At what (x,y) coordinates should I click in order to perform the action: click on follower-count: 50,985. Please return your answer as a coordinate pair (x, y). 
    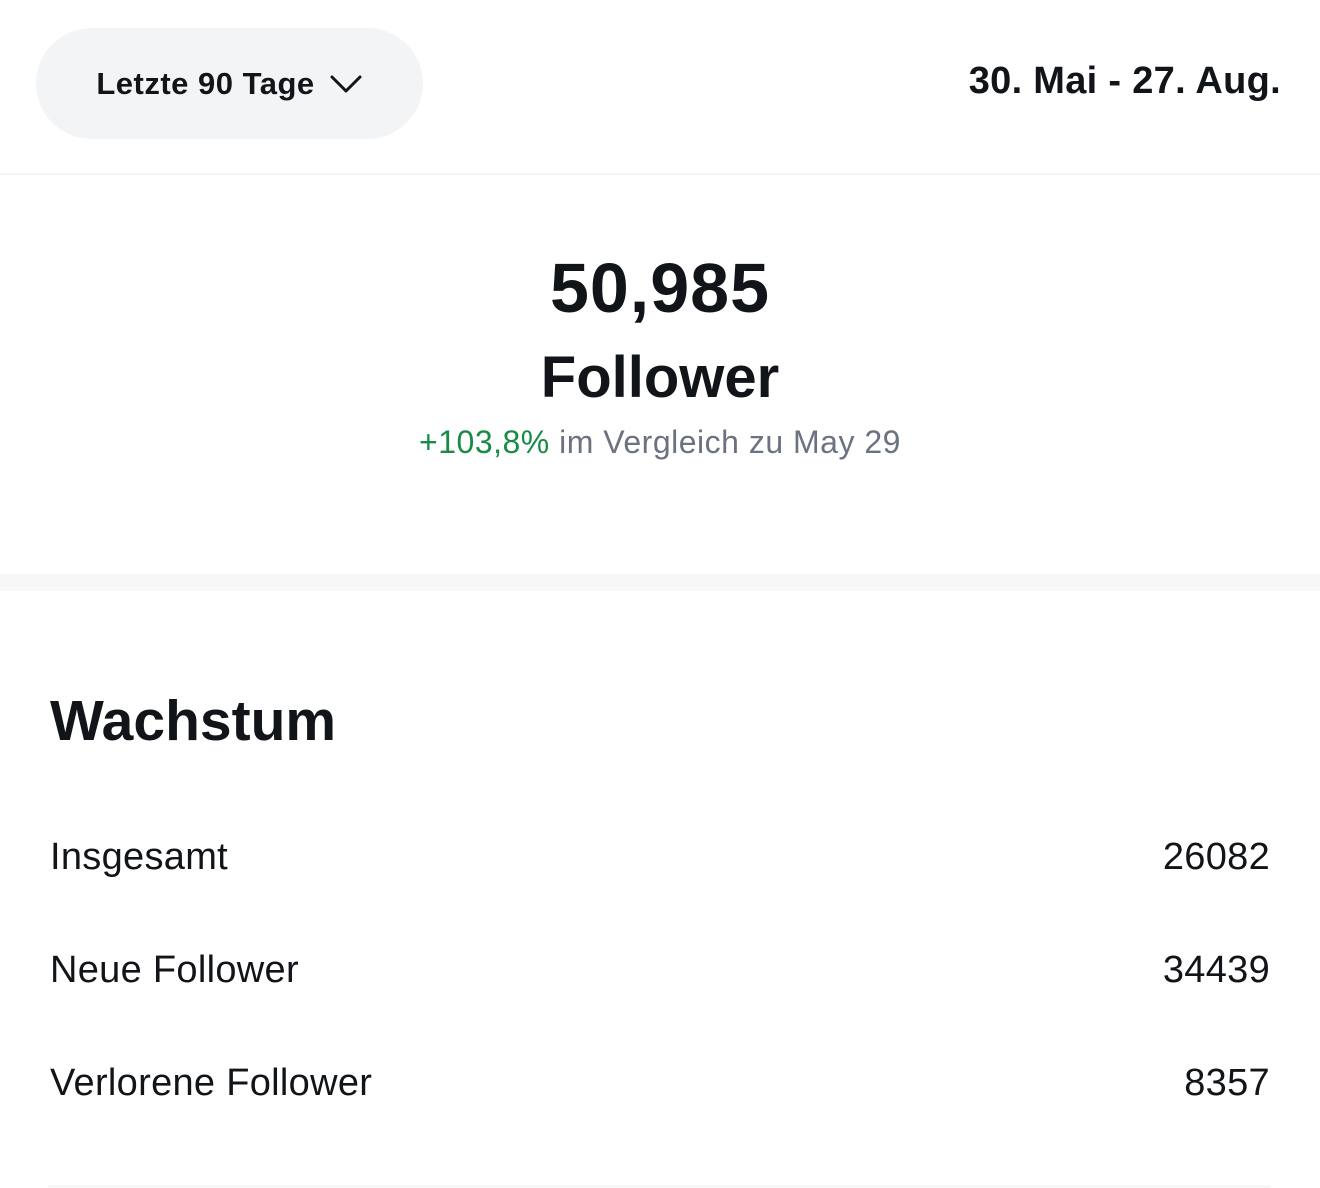
    Looking at the image, I should click on (660, 288).